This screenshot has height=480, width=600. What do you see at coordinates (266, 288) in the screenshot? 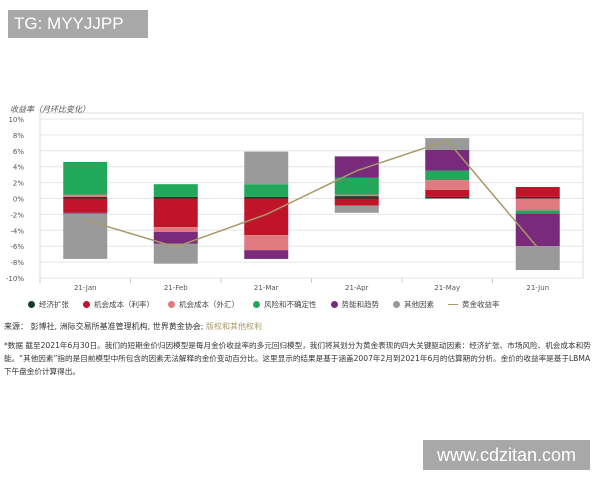
I see `x-tick-label: 21-Mar` at bounding box center [266, 288].